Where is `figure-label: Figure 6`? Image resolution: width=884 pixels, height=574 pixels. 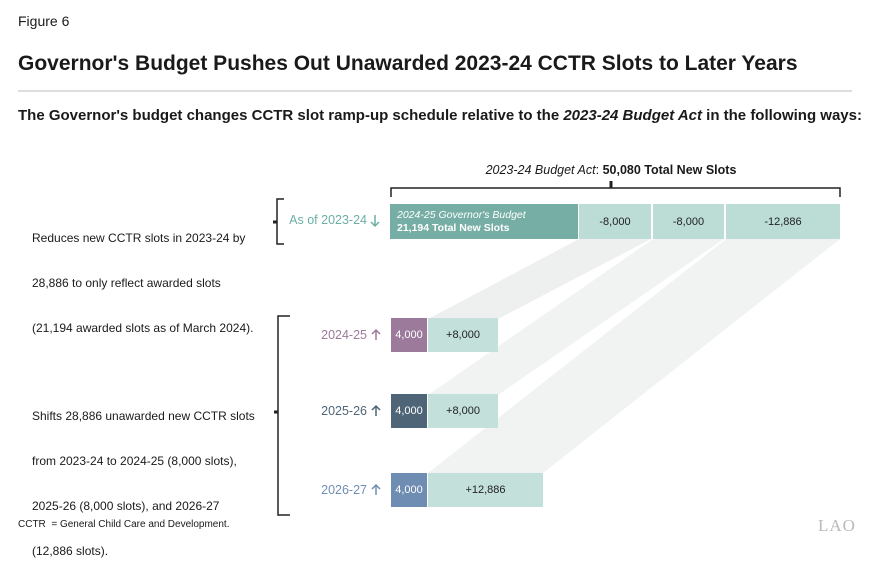
figure-label: Figure 6 is located at coordinates (44, 21).